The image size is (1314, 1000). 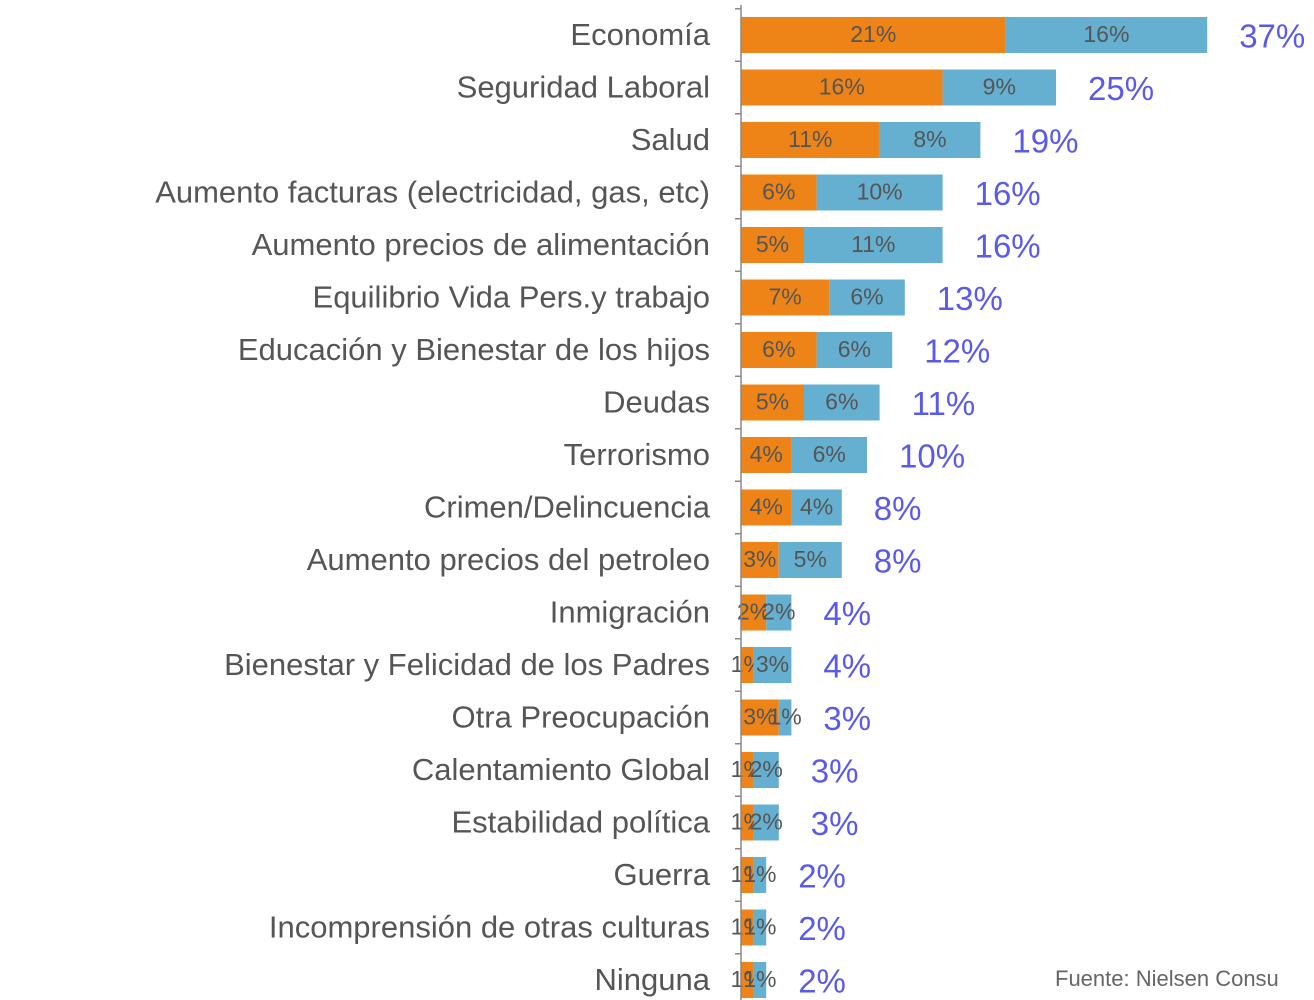 I want to click on total-label: 25%, so click(x=1121, y=88).